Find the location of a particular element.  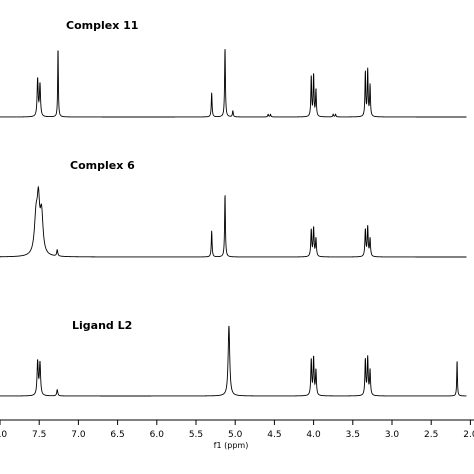

x-tick-label: 8.0 is located at coordinates (3, 435).